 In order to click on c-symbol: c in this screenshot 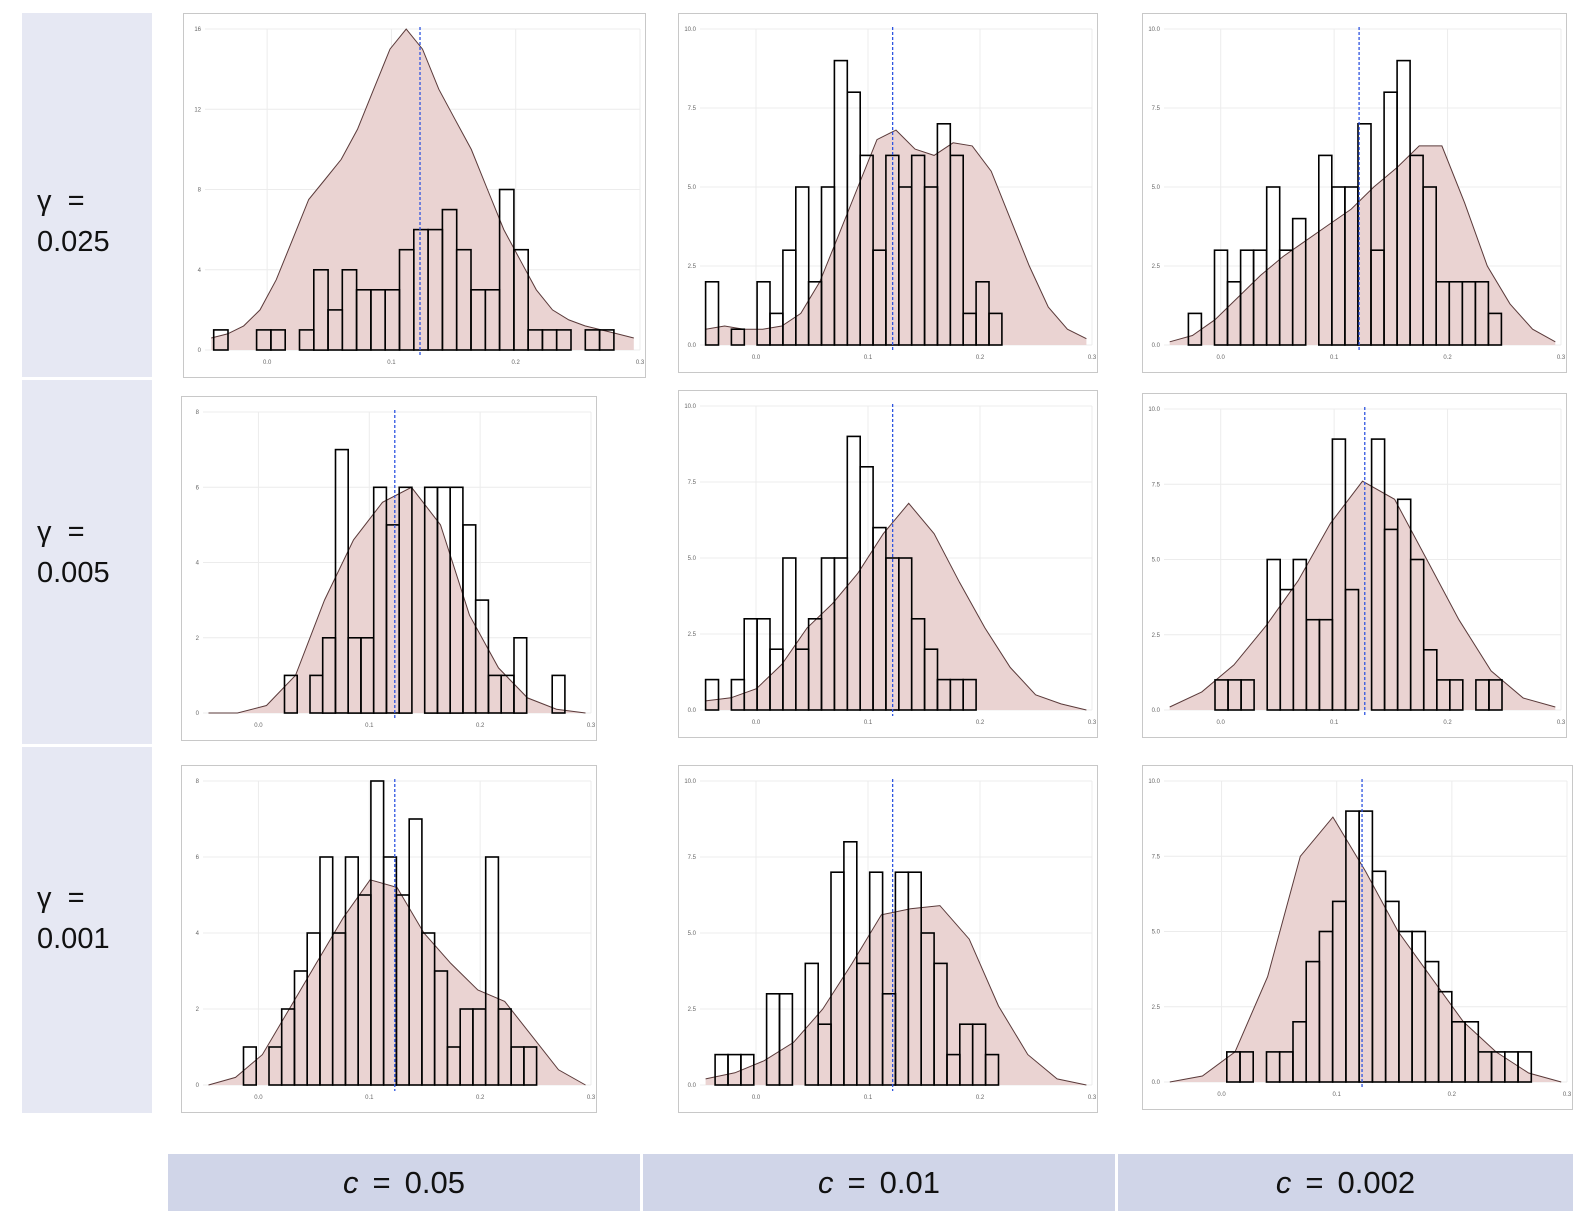, I will do `click(826, 1182)`.